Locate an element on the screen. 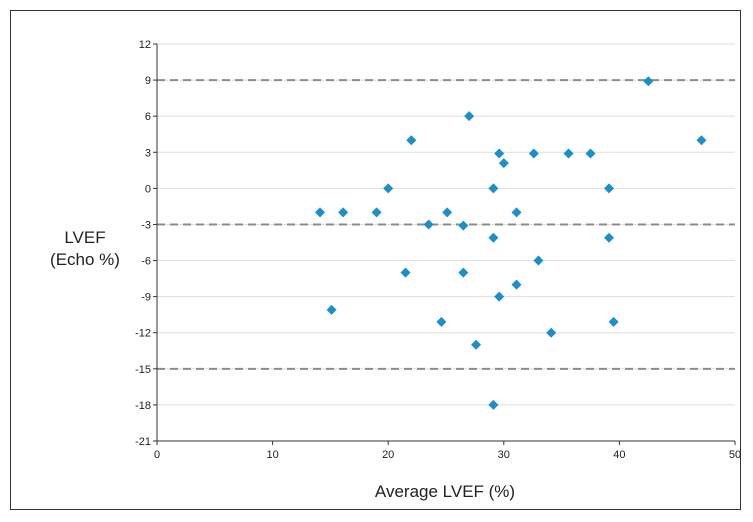 This screenshot has height=522, width=753. x-axis-title: Average LVEF (%) is located at coordinates (445, 491).